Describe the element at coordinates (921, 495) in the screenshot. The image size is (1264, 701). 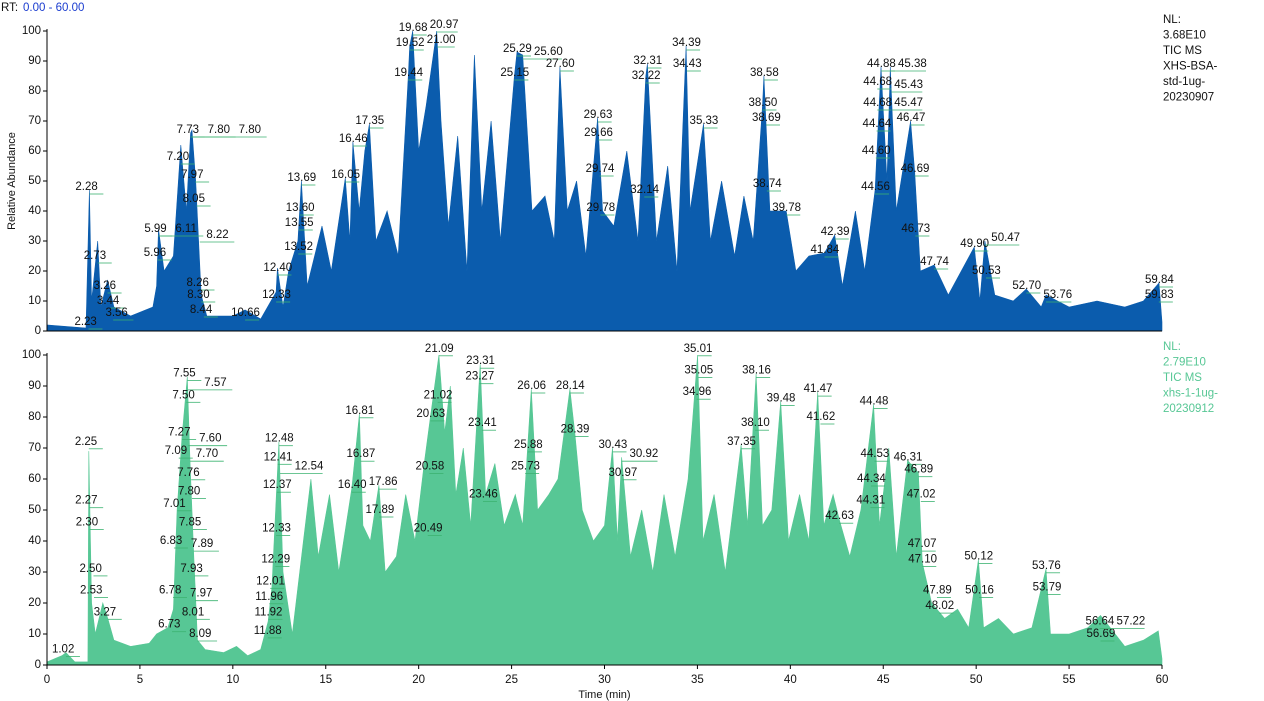
I see `peak-label: 47.02` at that location.